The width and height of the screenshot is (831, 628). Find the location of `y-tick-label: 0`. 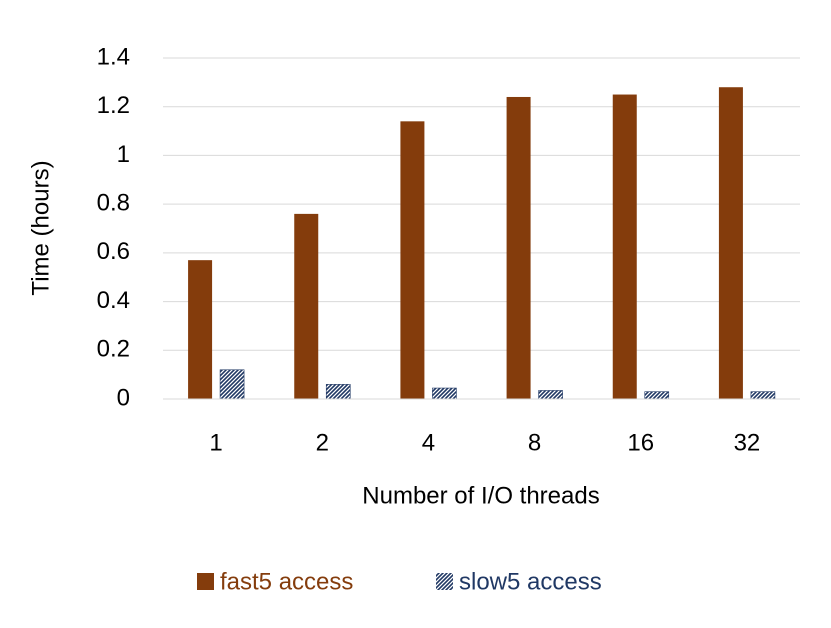

y-tick-label: 0 is located at coordinates (123, 397).